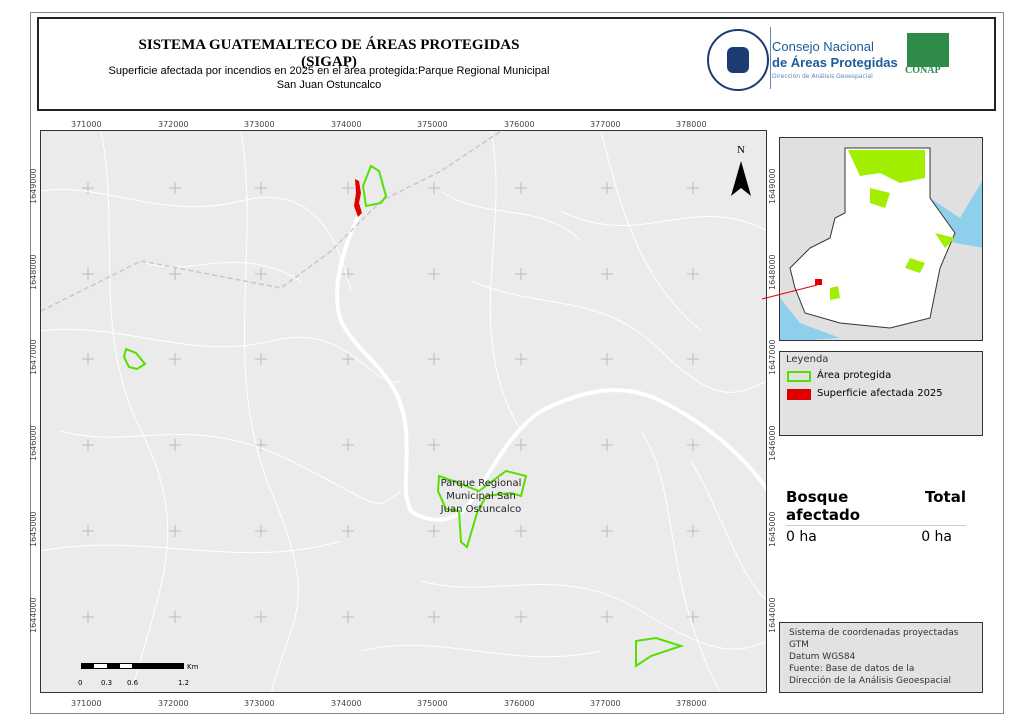 The image size is (1024, 724). What do you see at coordinates (133, 683) in the screenshot?
I see `svg-text: 0.6` at bounding box center [133, 683].